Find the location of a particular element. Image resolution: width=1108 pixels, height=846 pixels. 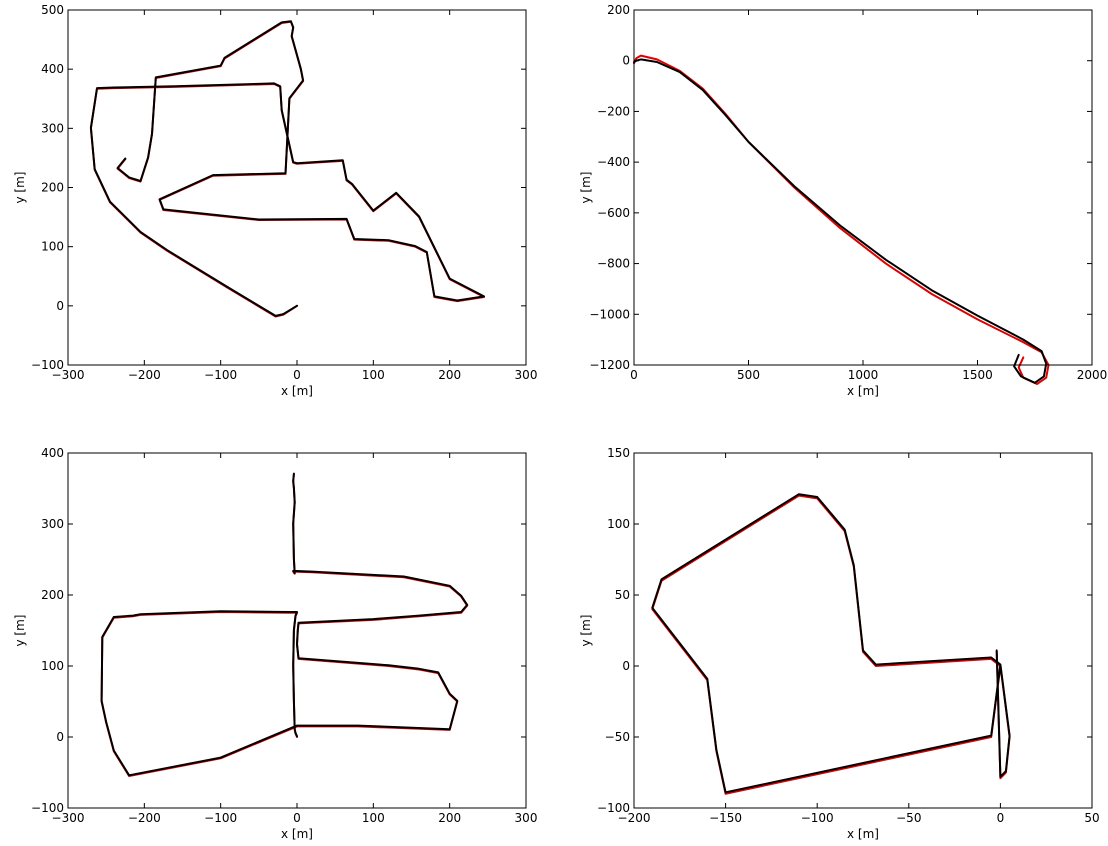

x-tick-label: 2000 is located at coordinates (1092, 375).